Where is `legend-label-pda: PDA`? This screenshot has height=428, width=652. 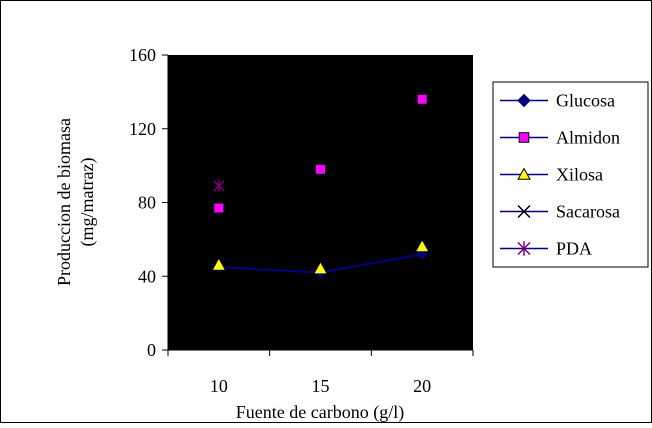 legend-label-pda: PDA is located at coordinates (574, 249).